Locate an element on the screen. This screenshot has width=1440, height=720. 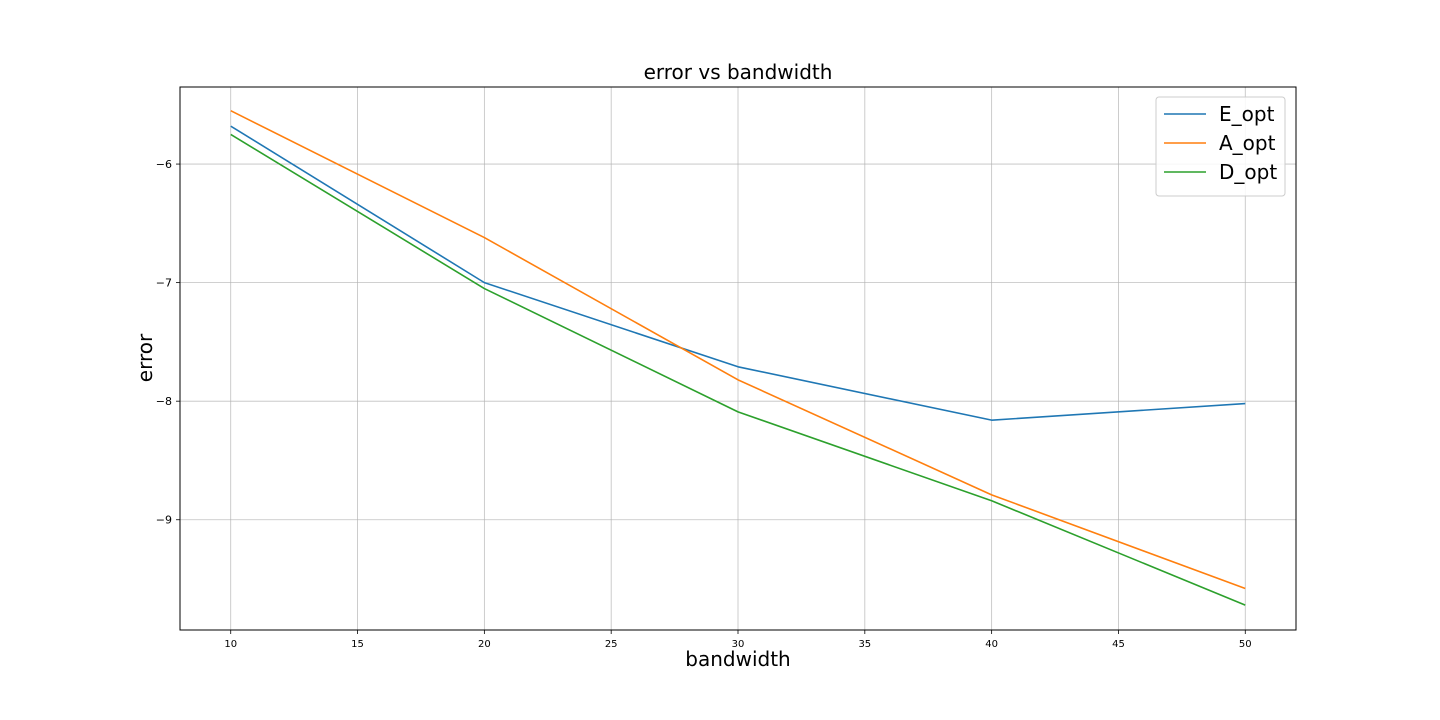
x-tick-label: 25 is located at coordinates (611, 644).